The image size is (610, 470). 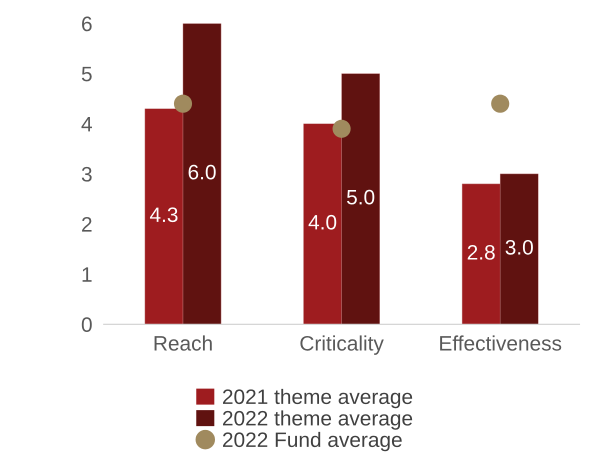 What do you see at coordinates (317, 420) in the screenshot?
I see `legend-label: 2022 theme average` at bounding box center [317, 420].